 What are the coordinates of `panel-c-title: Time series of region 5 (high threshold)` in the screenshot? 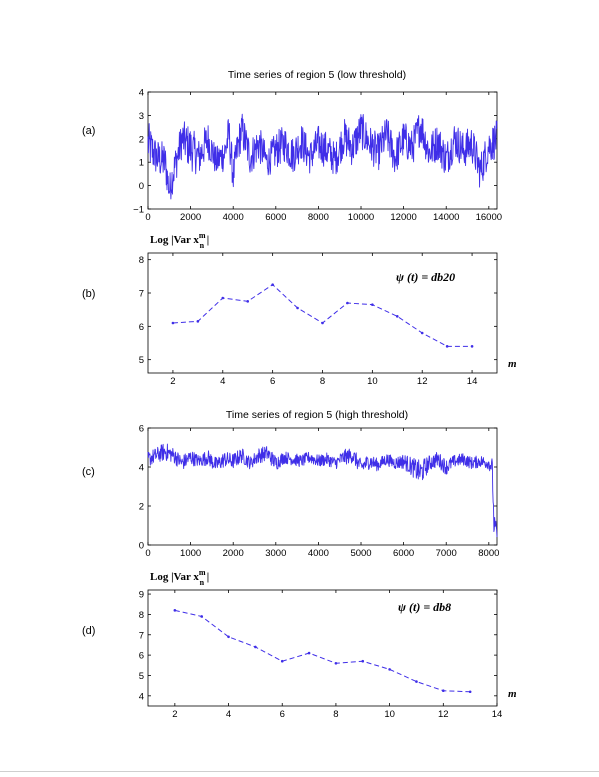 It's located at (317, 415).